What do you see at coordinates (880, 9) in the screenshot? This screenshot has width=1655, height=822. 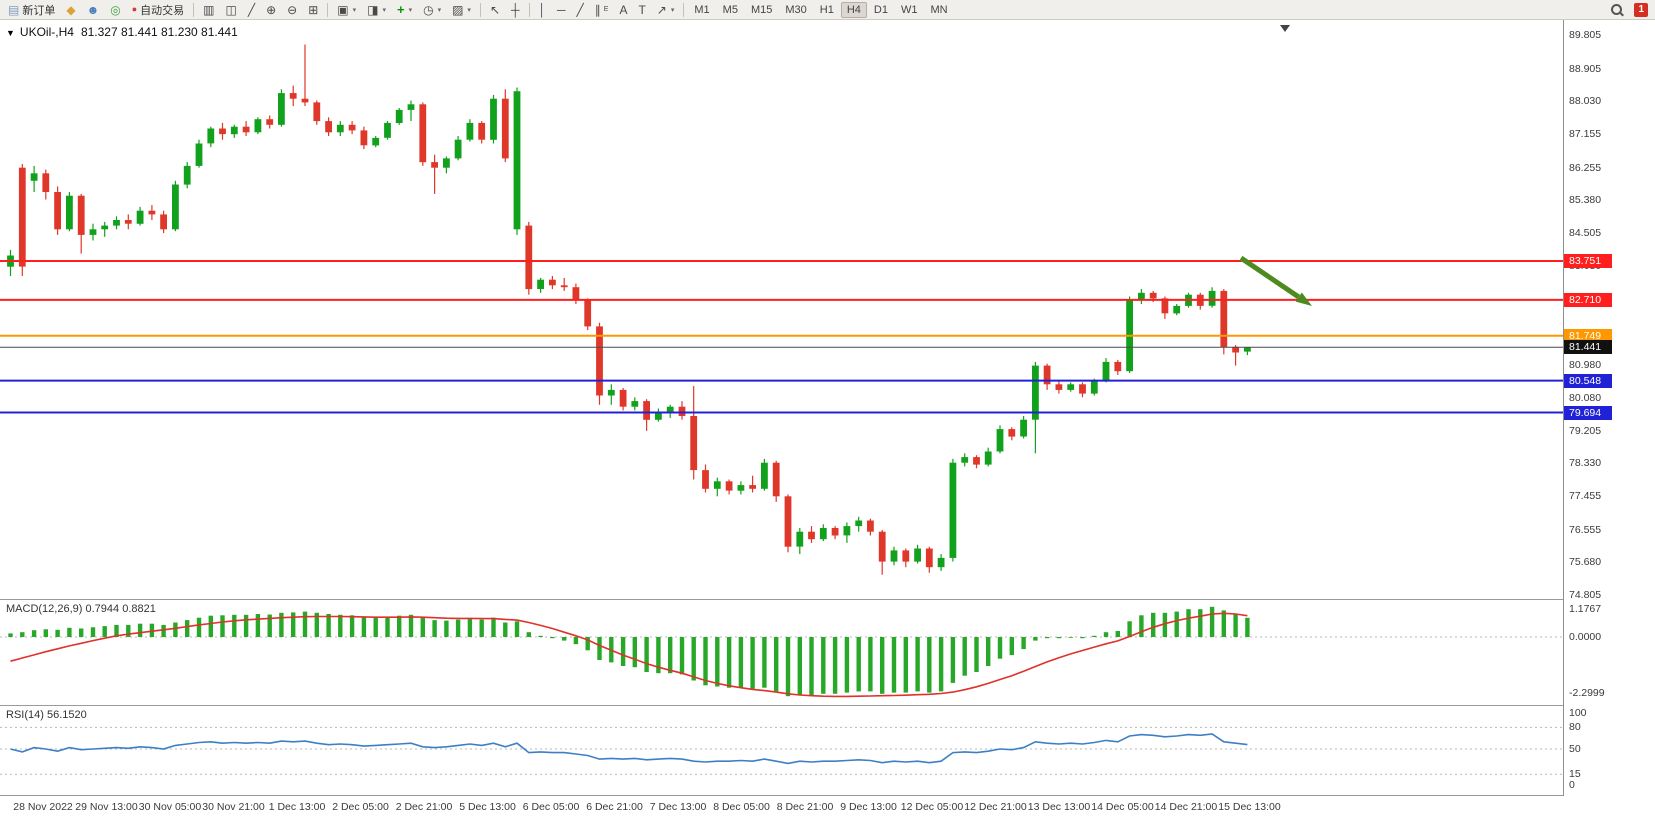 I see `timeframe-d1: D1` at bounding box center [880, 9].